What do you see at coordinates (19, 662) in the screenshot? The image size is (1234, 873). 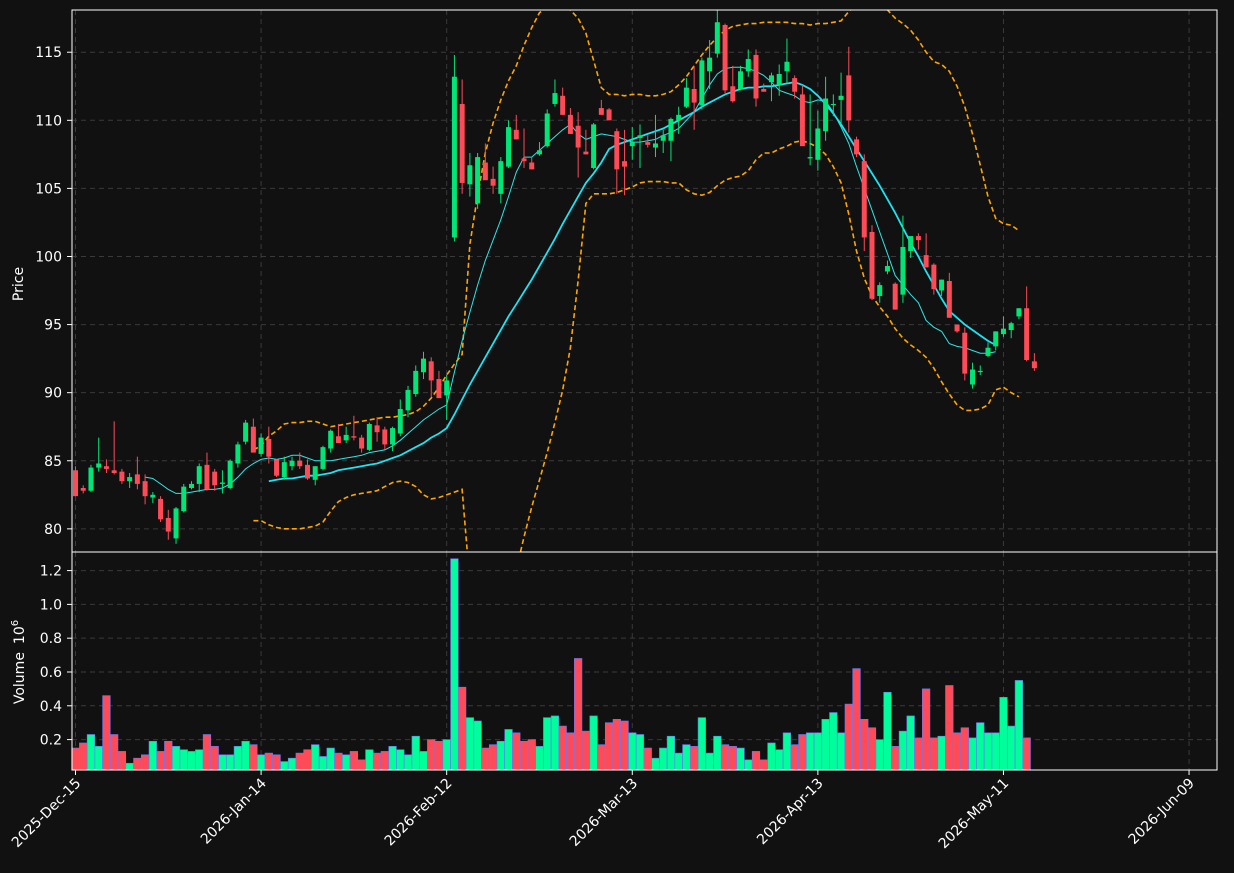 I see `volume-axis-title: Volume 106` at bounding box center [19, 662].